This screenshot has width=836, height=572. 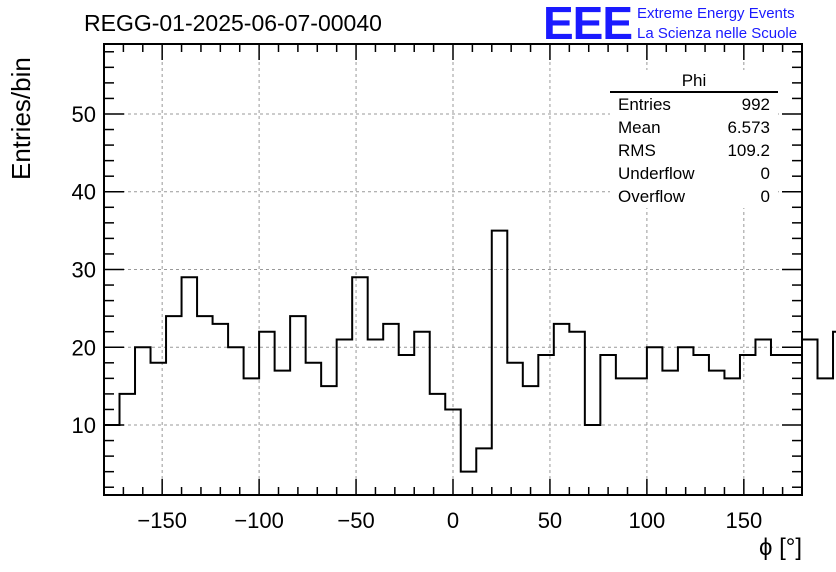 I want to click on y-tick-label: 30, so click(x=84, y=270).